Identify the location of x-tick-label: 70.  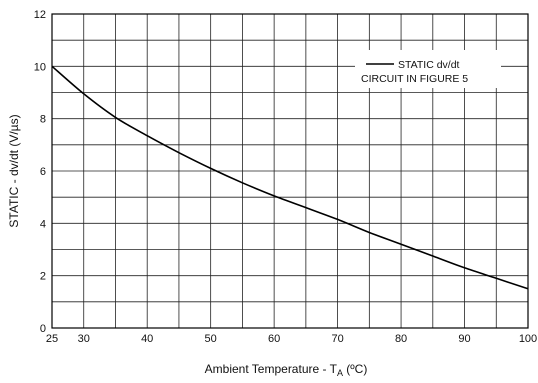
(337, 339).